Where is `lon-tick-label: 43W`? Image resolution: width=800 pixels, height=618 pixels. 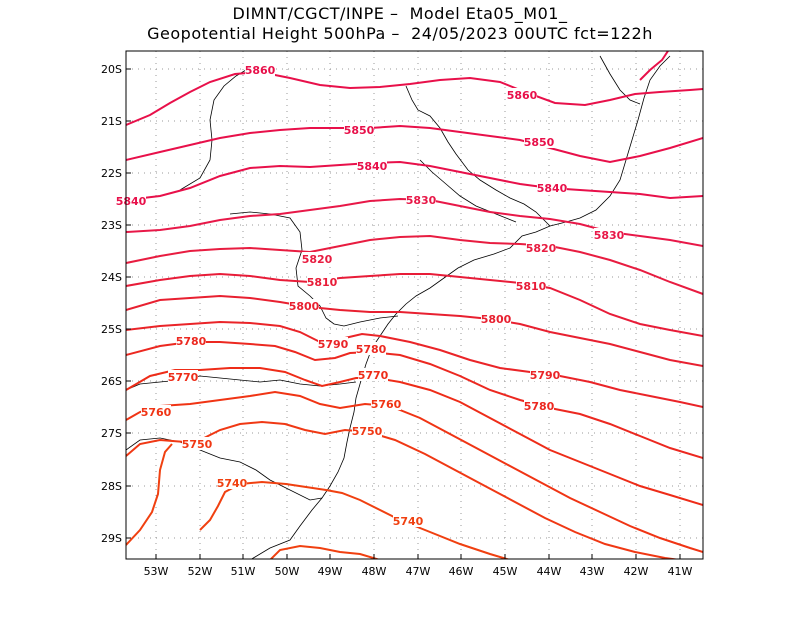
lon-tick-label: 43W is located at coordinates (592, 571).